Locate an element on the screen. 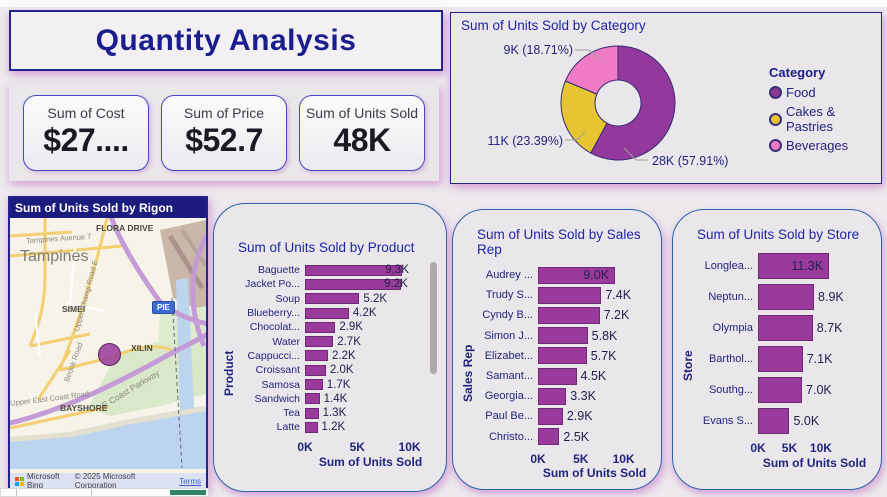 The image size is (887, 497). x-axis-tick: 0K is located at coordinates (538, 458).